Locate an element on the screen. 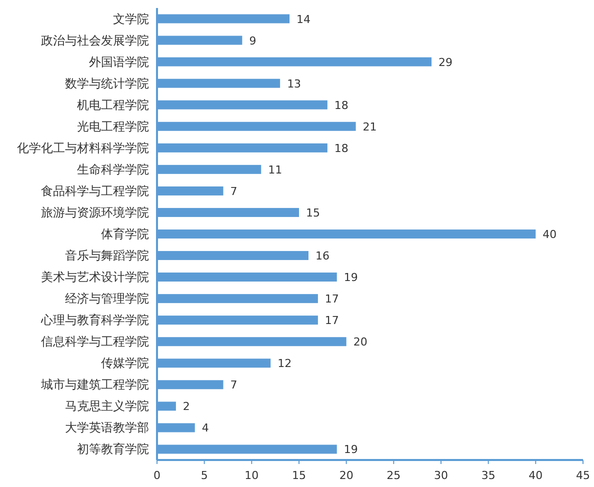 The width and height of the screenshot is (594, 487). x-tick: 5 is located at coordinates (204, 475).